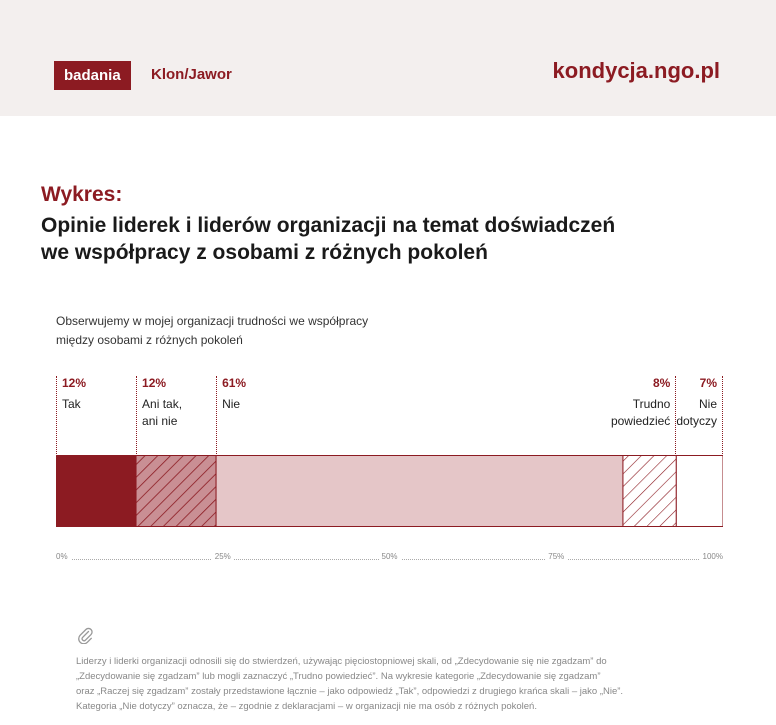  Describe the element at coordinates (149, 340) in the screenshot. I see `question-line-2: między osobami z różnych pokoleń` at that location.